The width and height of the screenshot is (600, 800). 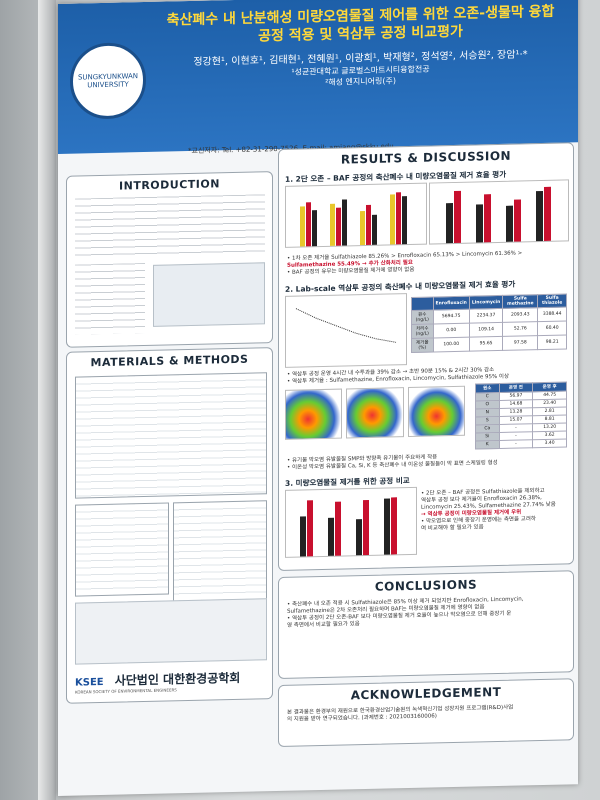 I want to click on ro-cell: 97.58, so click(x=520, y=343).